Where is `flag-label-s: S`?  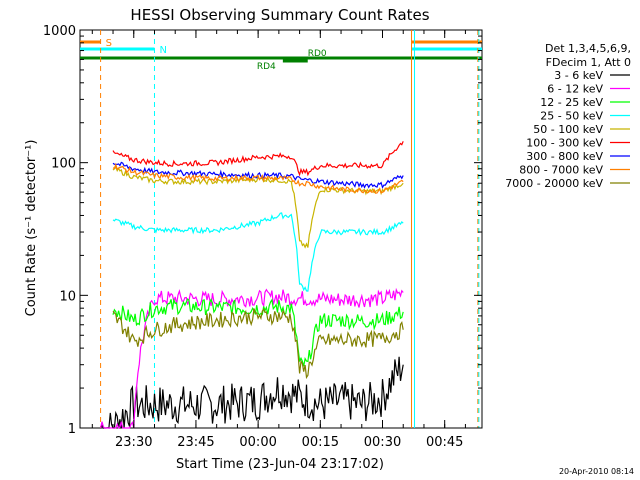
flag-label-s: S is located at coordinates (109, 43).